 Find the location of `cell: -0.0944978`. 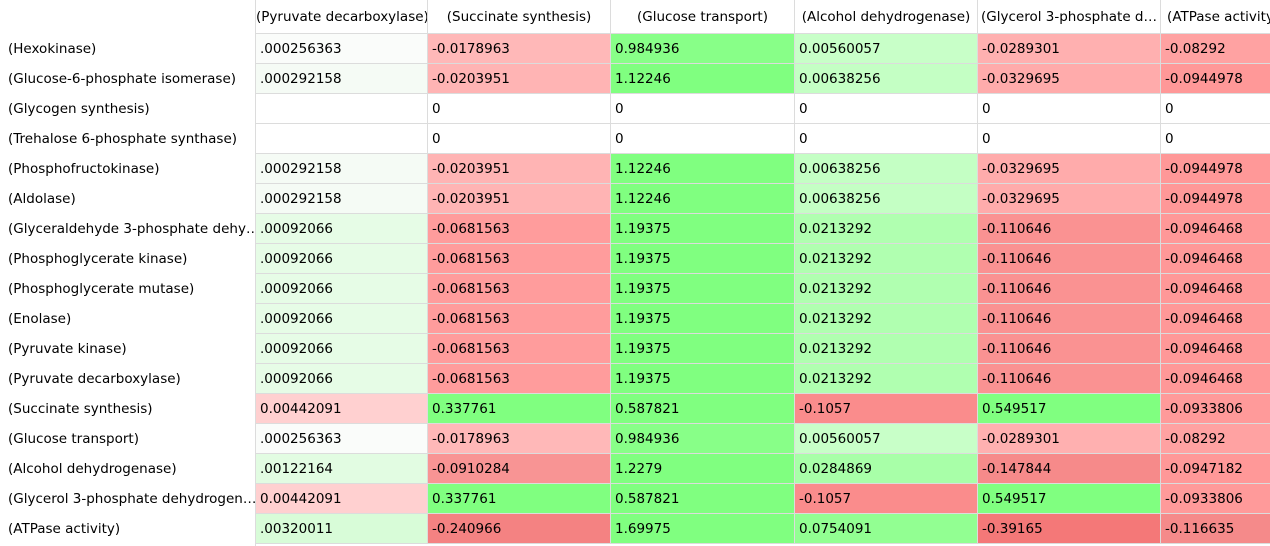

cell: -0.0944978 is located at coordinates (1215, 199).